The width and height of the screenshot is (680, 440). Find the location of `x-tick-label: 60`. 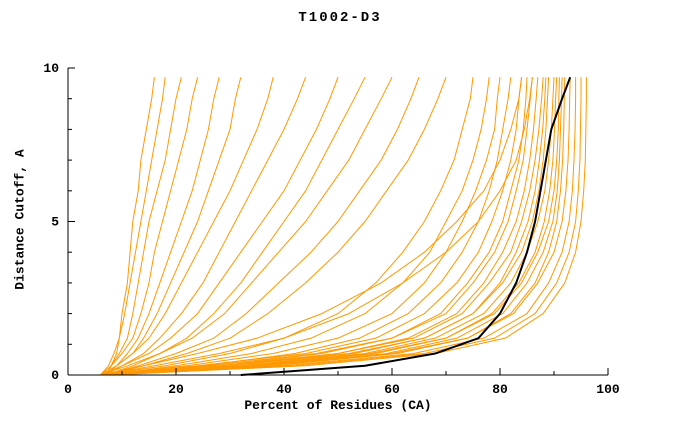

x-tick-label: 60 is located at coordinates (392, 389).